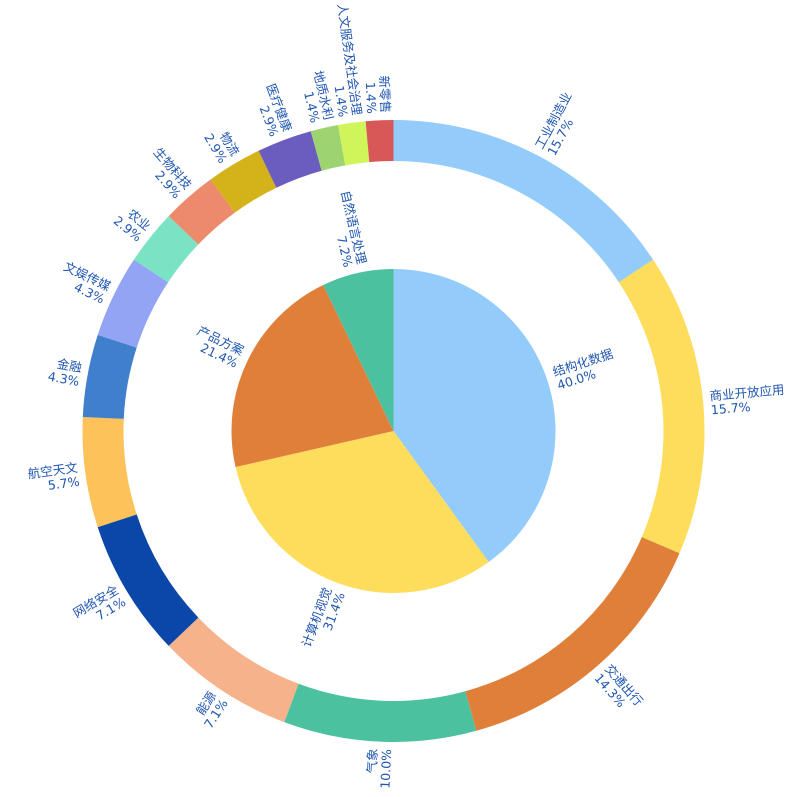 This screenshot has width=800, height=797. What do you see at coordinates (272, 110) in the screenshot?
I see `slice-label: 医疗健康2.9%` at bounding box center [272, 110].